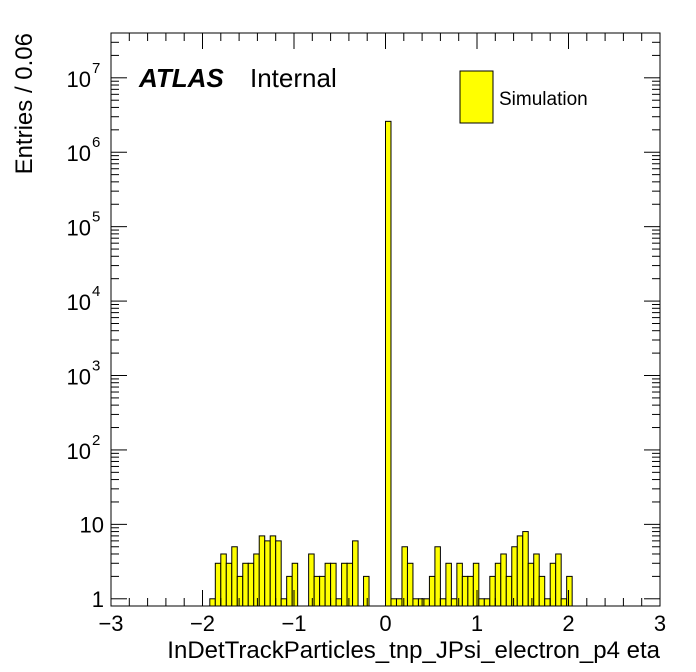  What do you see at coordinates (568, 623) in the screenshot?
I see `x-tick-label: 2` at bounding box center [568, 623].